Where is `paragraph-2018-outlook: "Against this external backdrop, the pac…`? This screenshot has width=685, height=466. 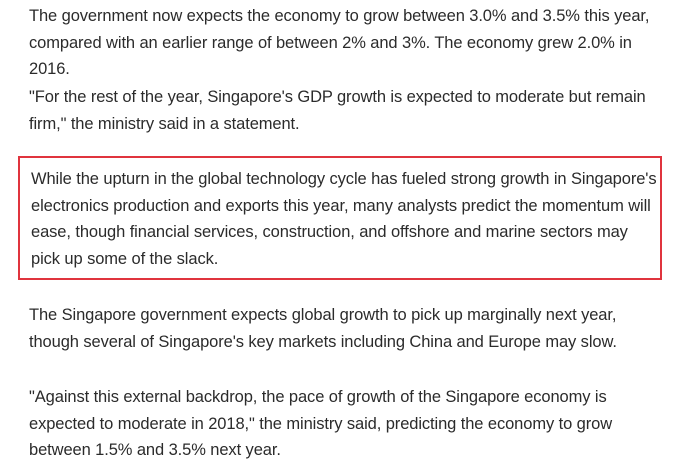
paragraph-2018-outlook: "Against this external backdrop, the pac… is located at coordinates (321, 423).